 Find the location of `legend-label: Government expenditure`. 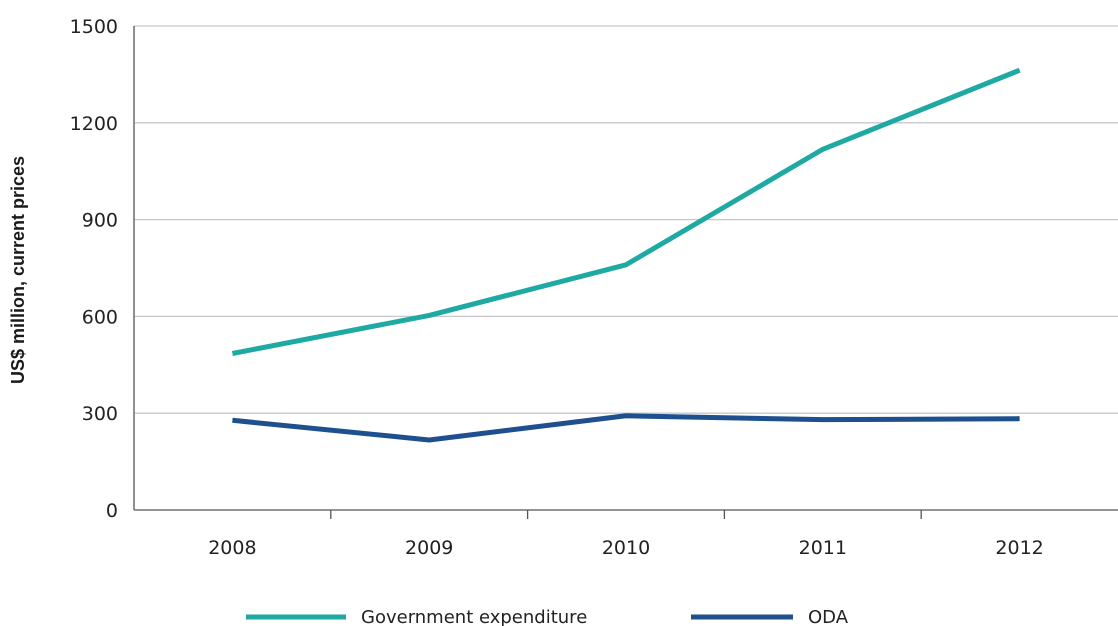

legend-label: Government expenditure is located at coordinates (474, 616).